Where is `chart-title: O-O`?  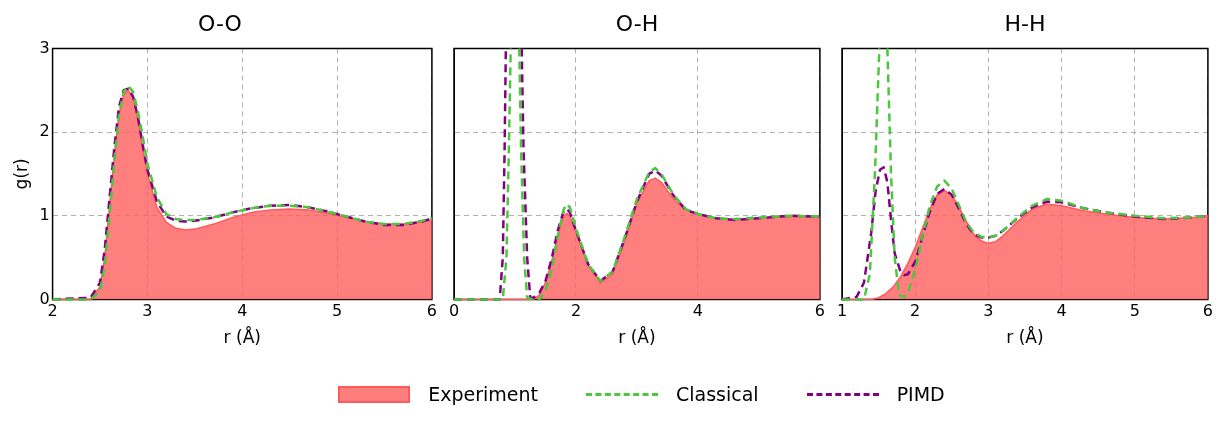 chart-title: O-O is located at coordinates (220, 23).